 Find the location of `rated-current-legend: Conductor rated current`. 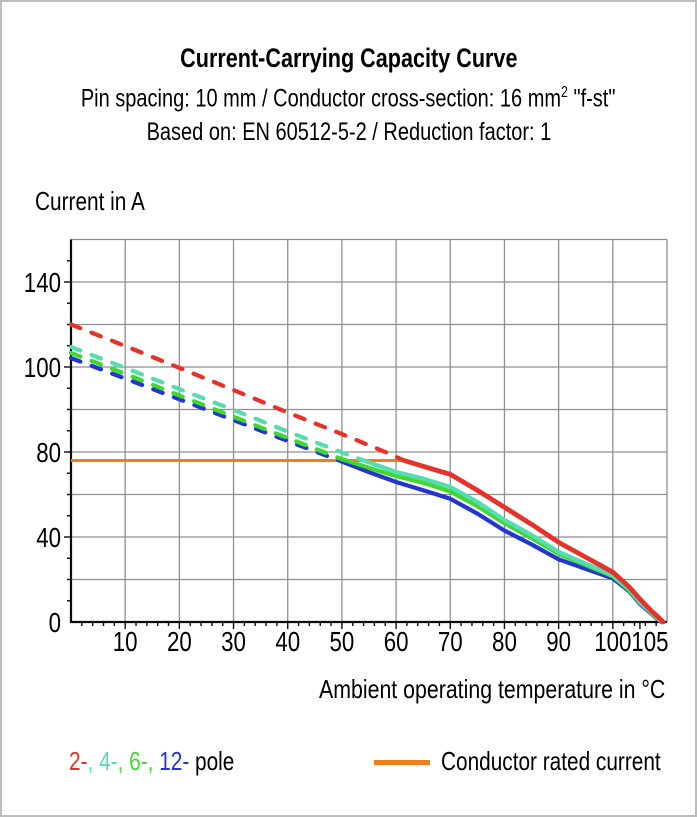

rated-current-legend: Conductor rated current is located at coordinates (534, 761).